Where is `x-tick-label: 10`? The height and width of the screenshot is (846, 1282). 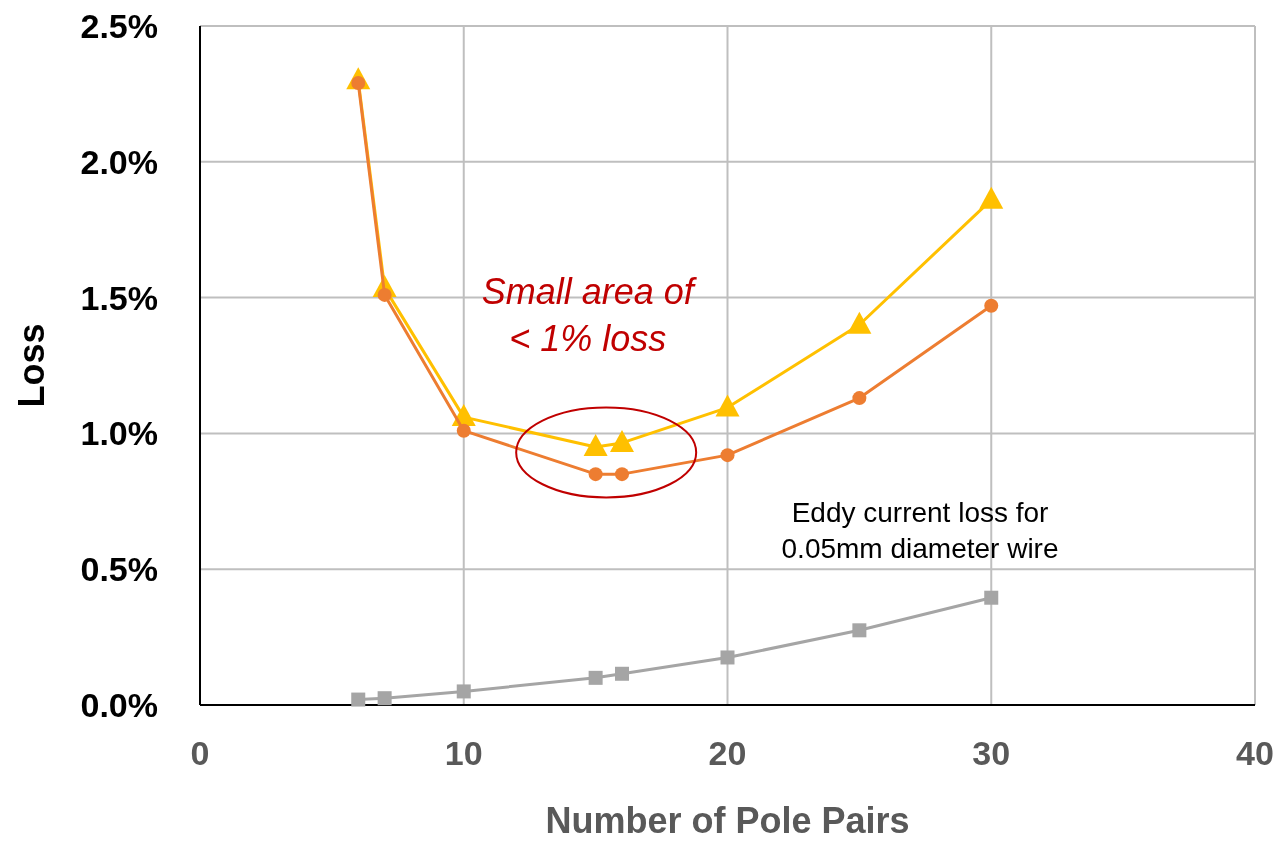
x-tick-label: 10 is located at coordinates (463, 753).